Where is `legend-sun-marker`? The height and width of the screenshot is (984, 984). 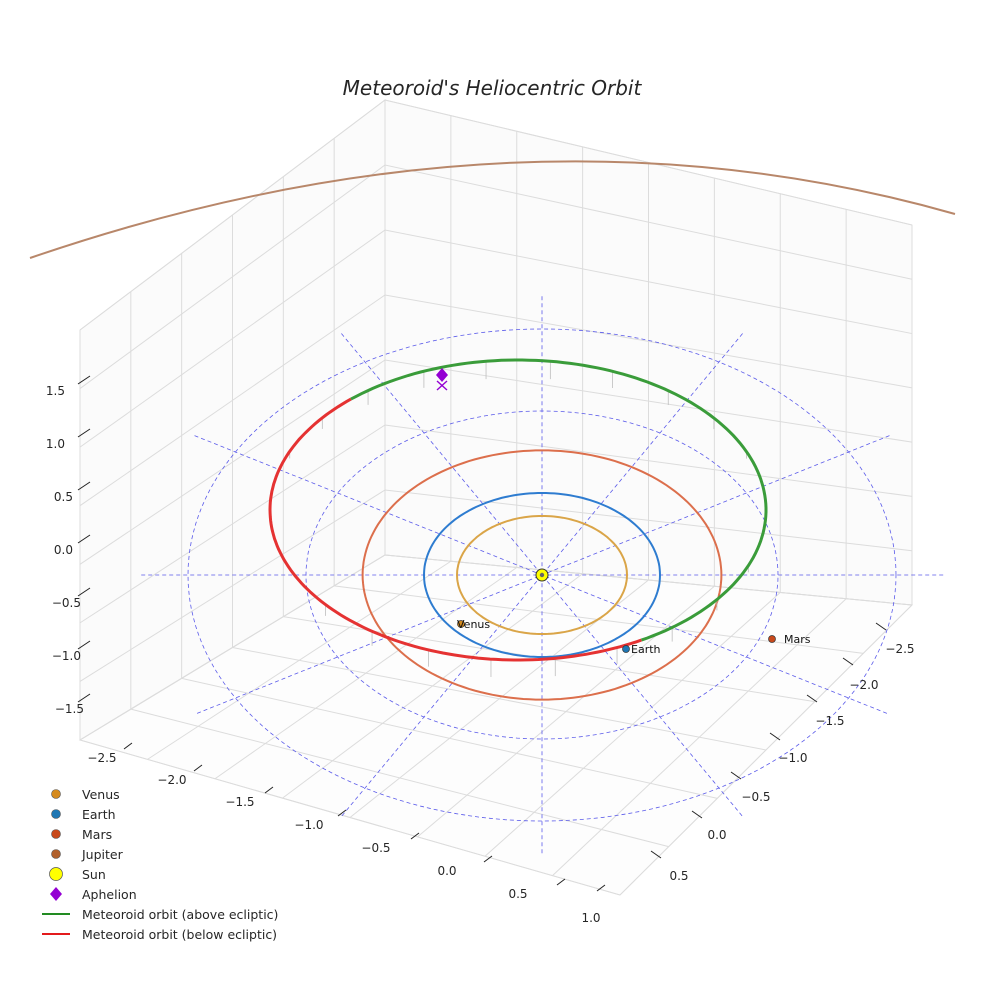 legend-sun-marker is located at coordinates (56, 874).